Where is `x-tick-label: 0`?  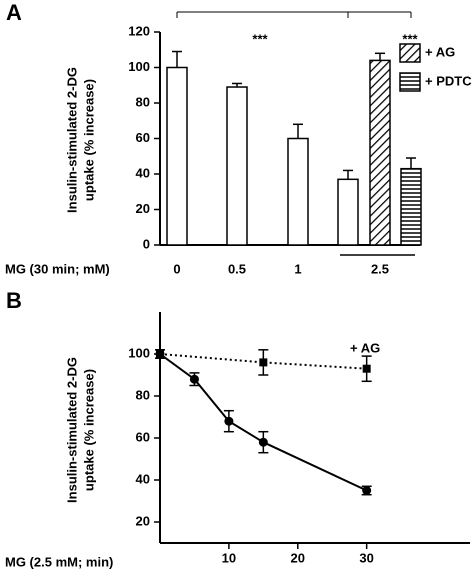 x-tick-label: 0 is located at coordinates (176, 268).